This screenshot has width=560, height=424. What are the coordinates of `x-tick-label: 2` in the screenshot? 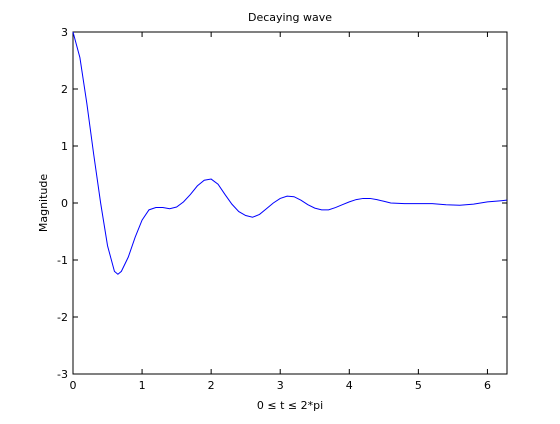 It's located at (211, 385).